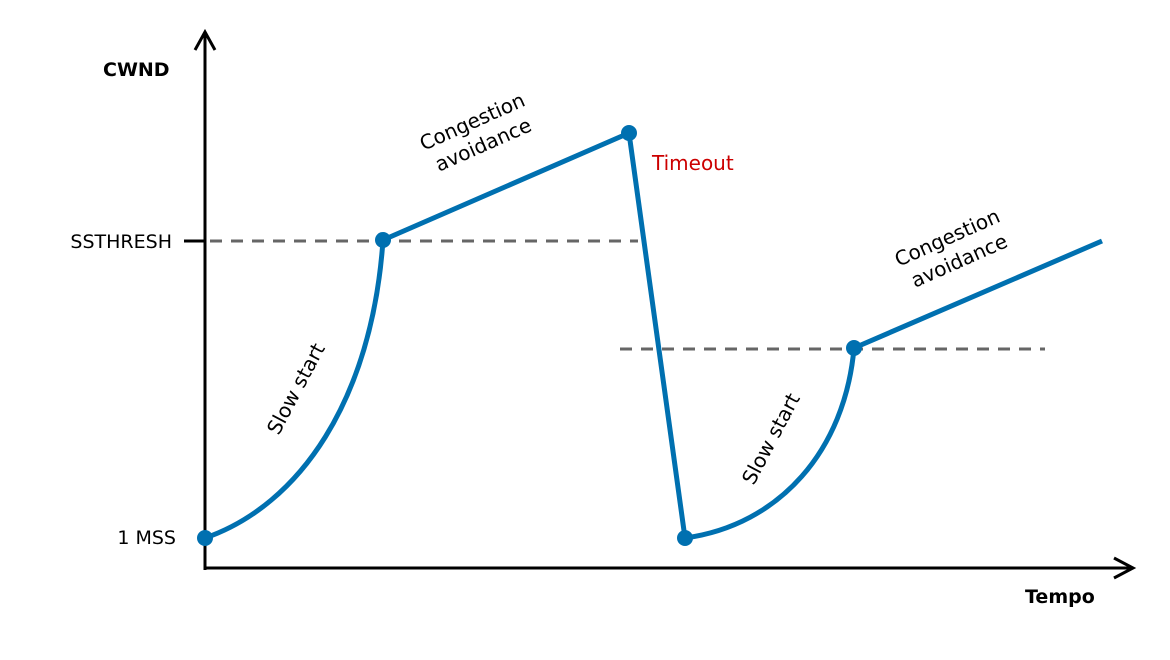  I want to click on point-start, so click(205, 538).